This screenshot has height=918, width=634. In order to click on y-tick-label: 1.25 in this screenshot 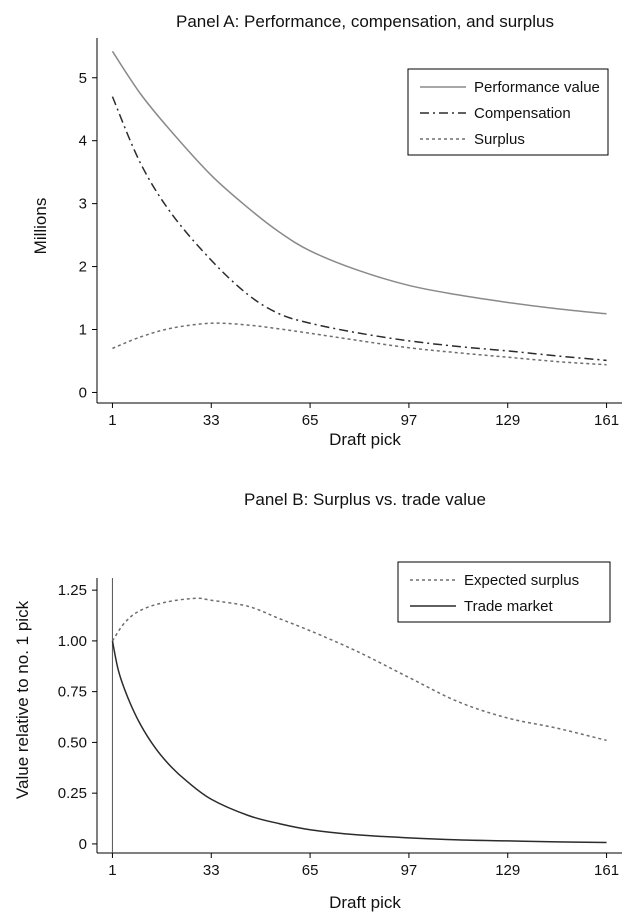, I will do `click(72, 590)`.